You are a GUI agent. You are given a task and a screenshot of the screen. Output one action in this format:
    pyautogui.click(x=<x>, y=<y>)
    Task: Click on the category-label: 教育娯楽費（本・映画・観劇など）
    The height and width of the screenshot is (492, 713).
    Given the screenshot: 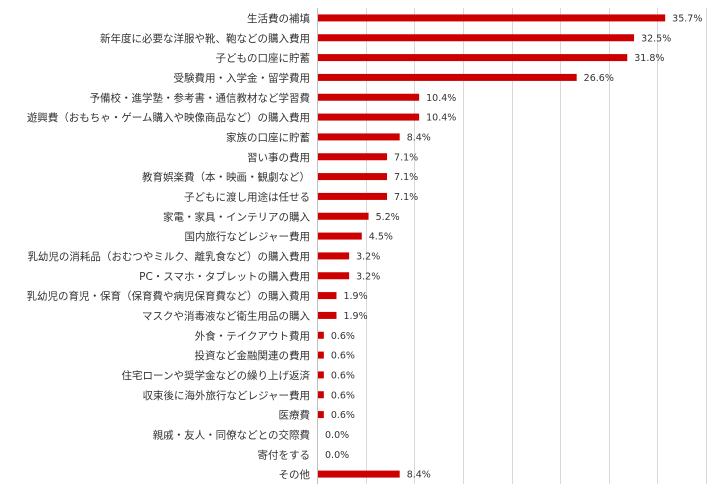 What is the action you would take?
    pyautogui.click(x=226, y=177)
    